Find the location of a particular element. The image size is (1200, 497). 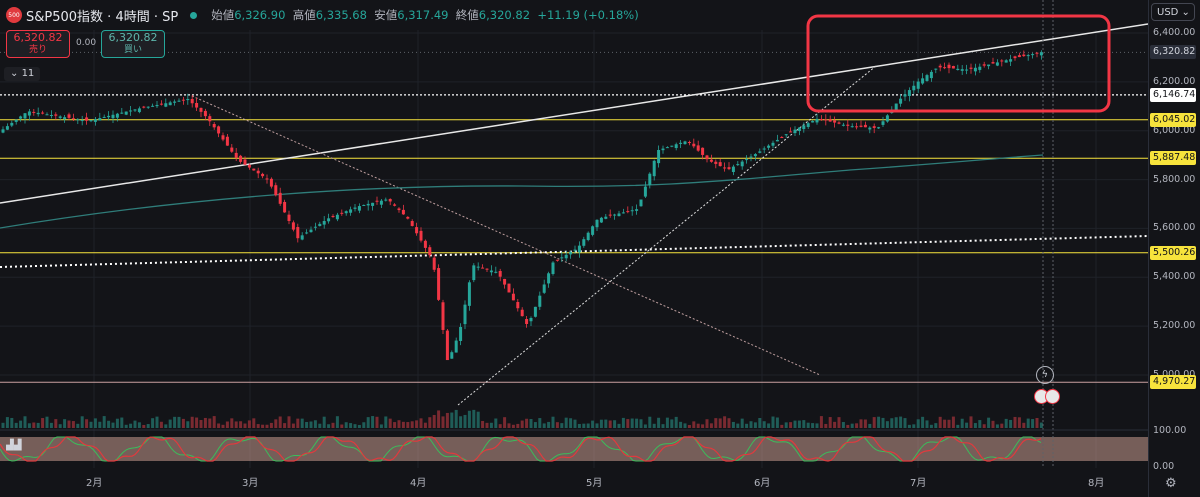

sell-button: 6,320.82 売り is located at coordinates (38, 44).